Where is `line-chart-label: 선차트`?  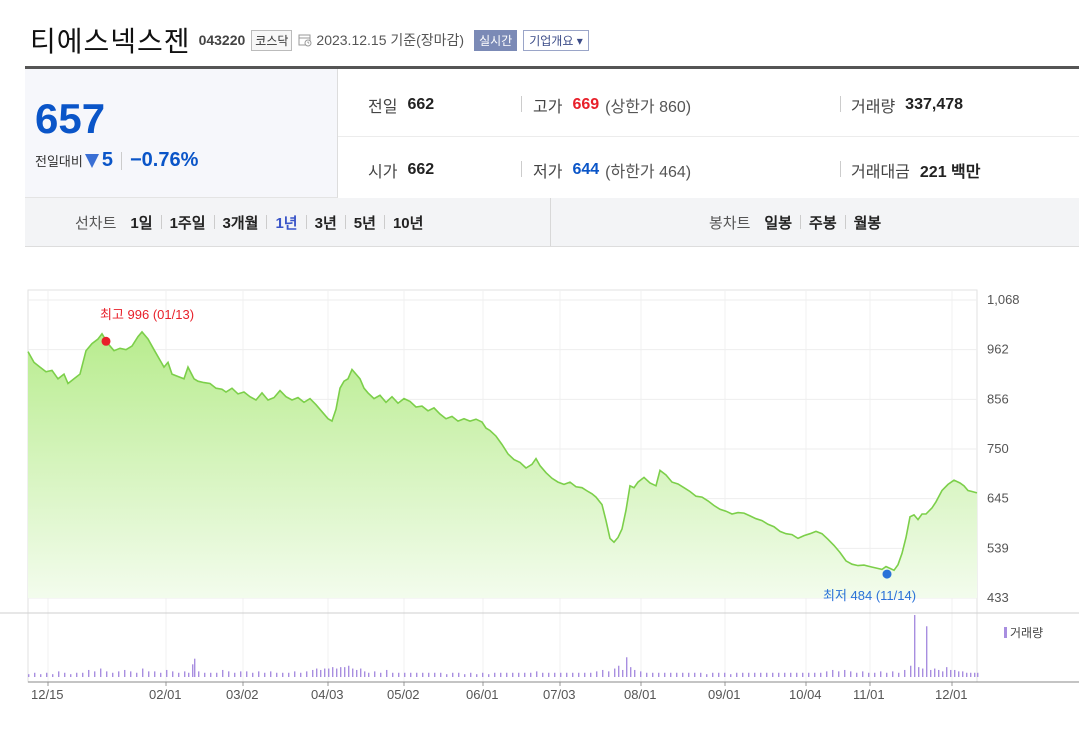 line-chart-label: 선차트 is located at coordinates (96, 223).